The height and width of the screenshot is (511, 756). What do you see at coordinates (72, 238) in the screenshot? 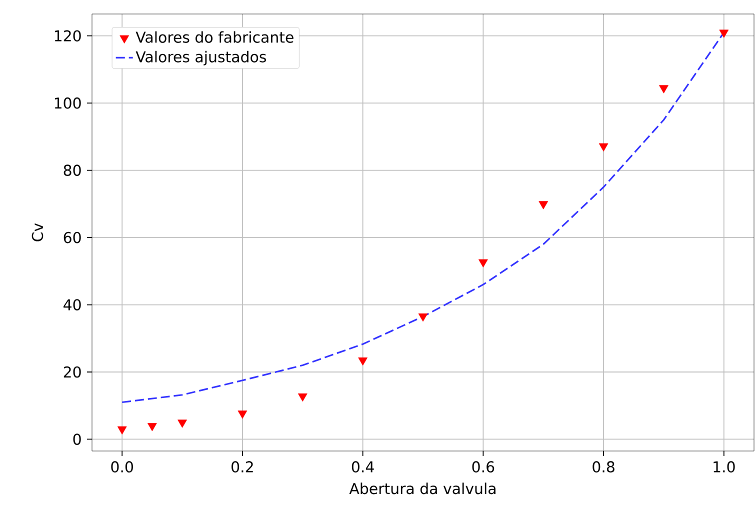
I see `y-tick-label: 60` at bounding box center [72, 238].